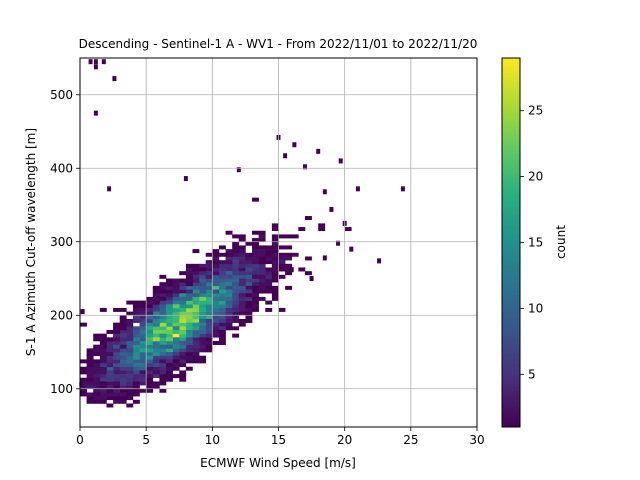 This screenshot has width=640, height=480. I want to click on colorbar-axis: 5 10 15 20 25, so click(531, 242).